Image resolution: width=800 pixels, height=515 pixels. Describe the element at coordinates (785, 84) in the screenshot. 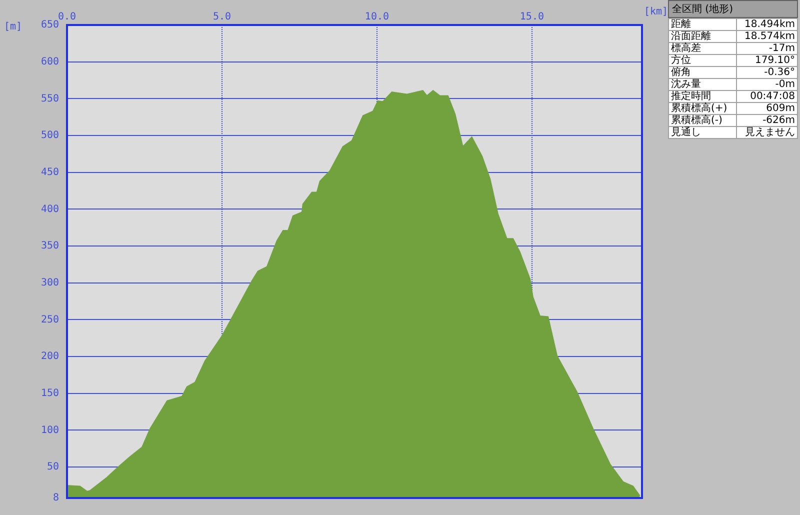

I see `text: -0m` at that location.